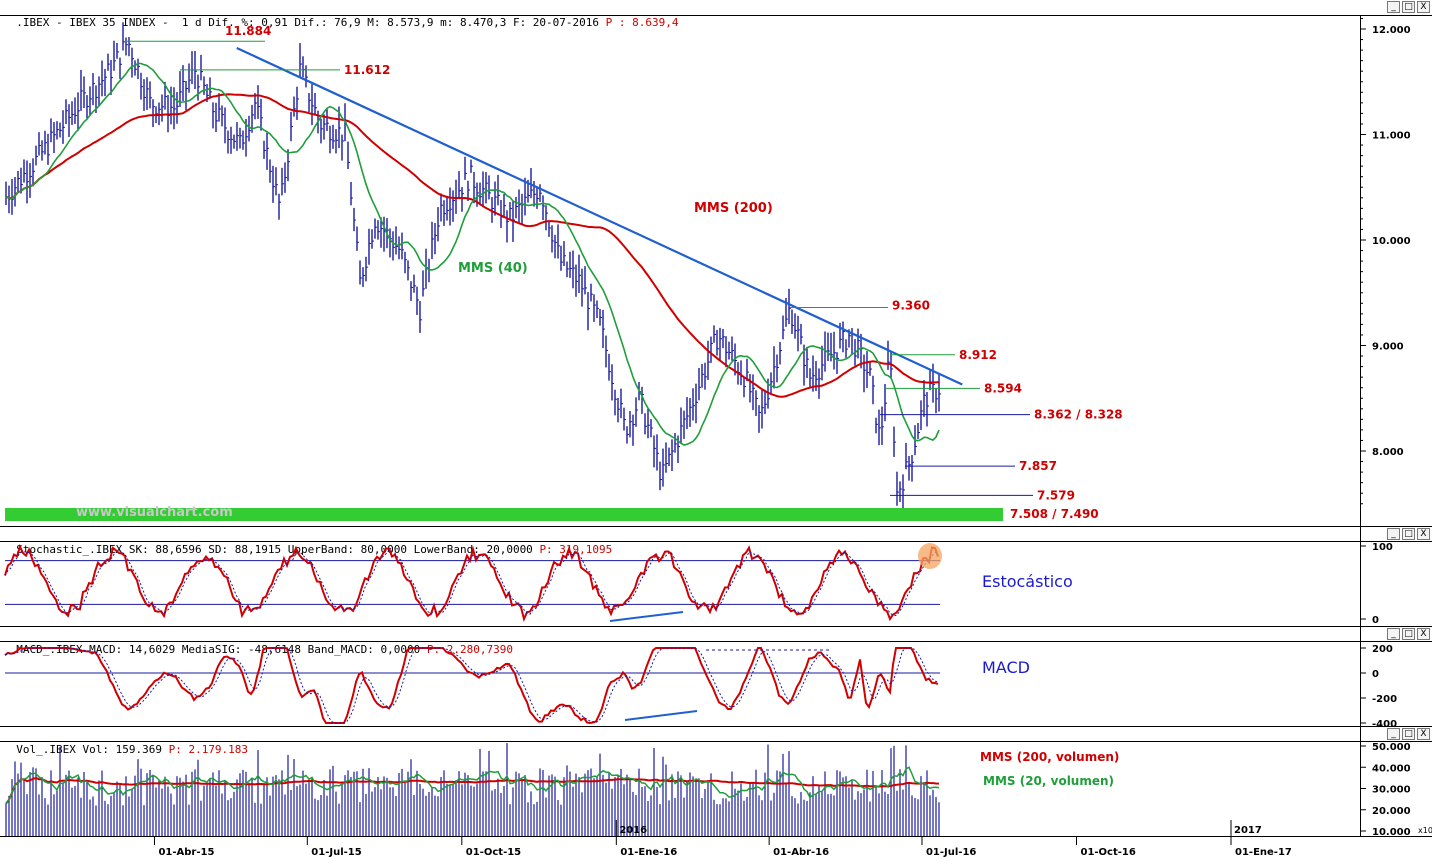 Image resolution: width=1432 pixels, height=857 pixels. I want to click on macd-window-controls: _ □ X, so click(1408, 634).